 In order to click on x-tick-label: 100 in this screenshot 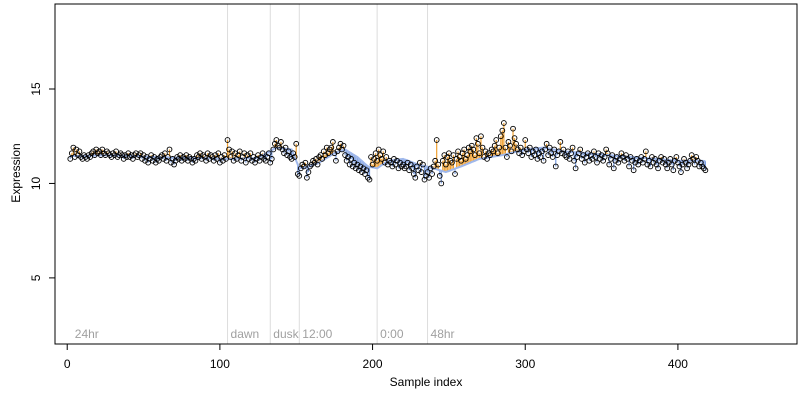, I will do `click(220, 364)`.